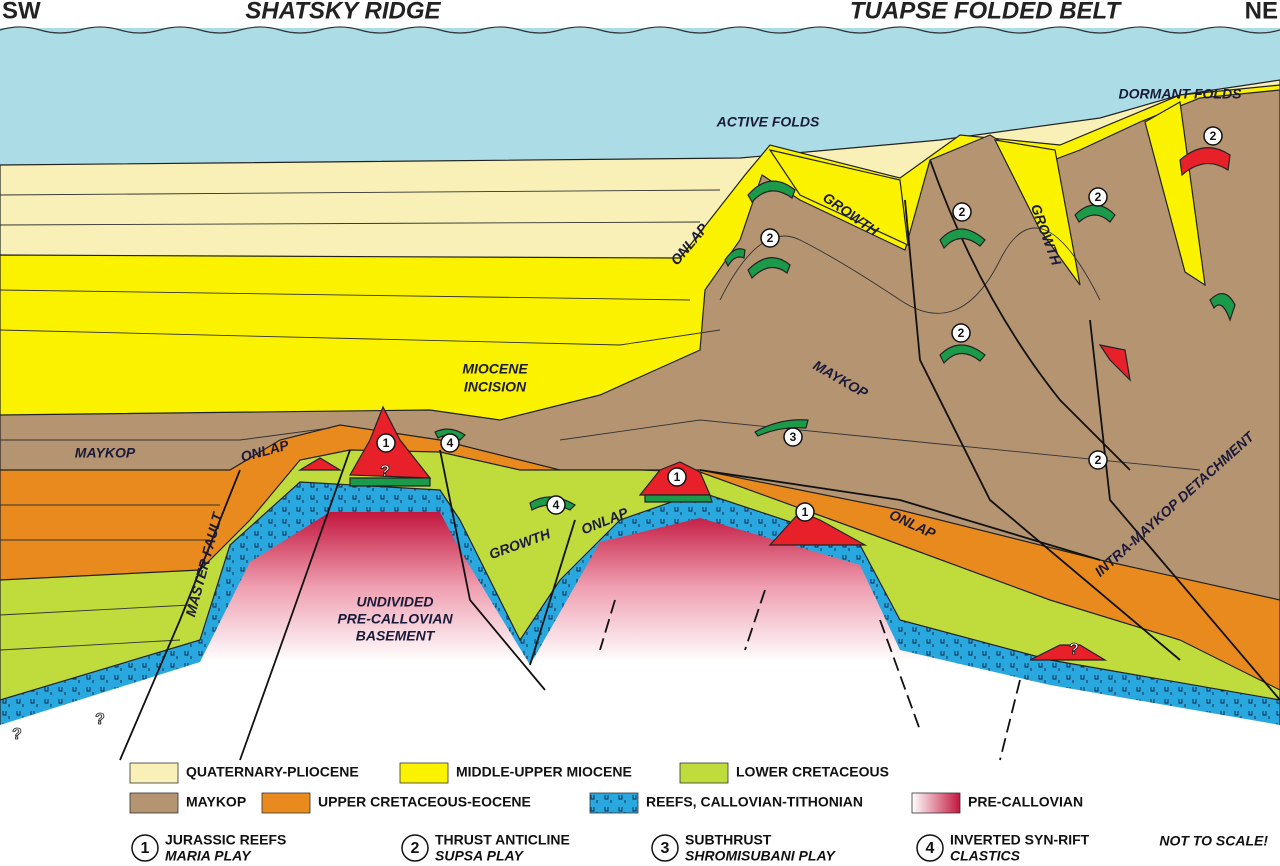  What do you see at coordinates (1020, 840) in the screenshot?
I see `play-title: INVERTED SYN-RIFT` at bounding box center [1020, 840].